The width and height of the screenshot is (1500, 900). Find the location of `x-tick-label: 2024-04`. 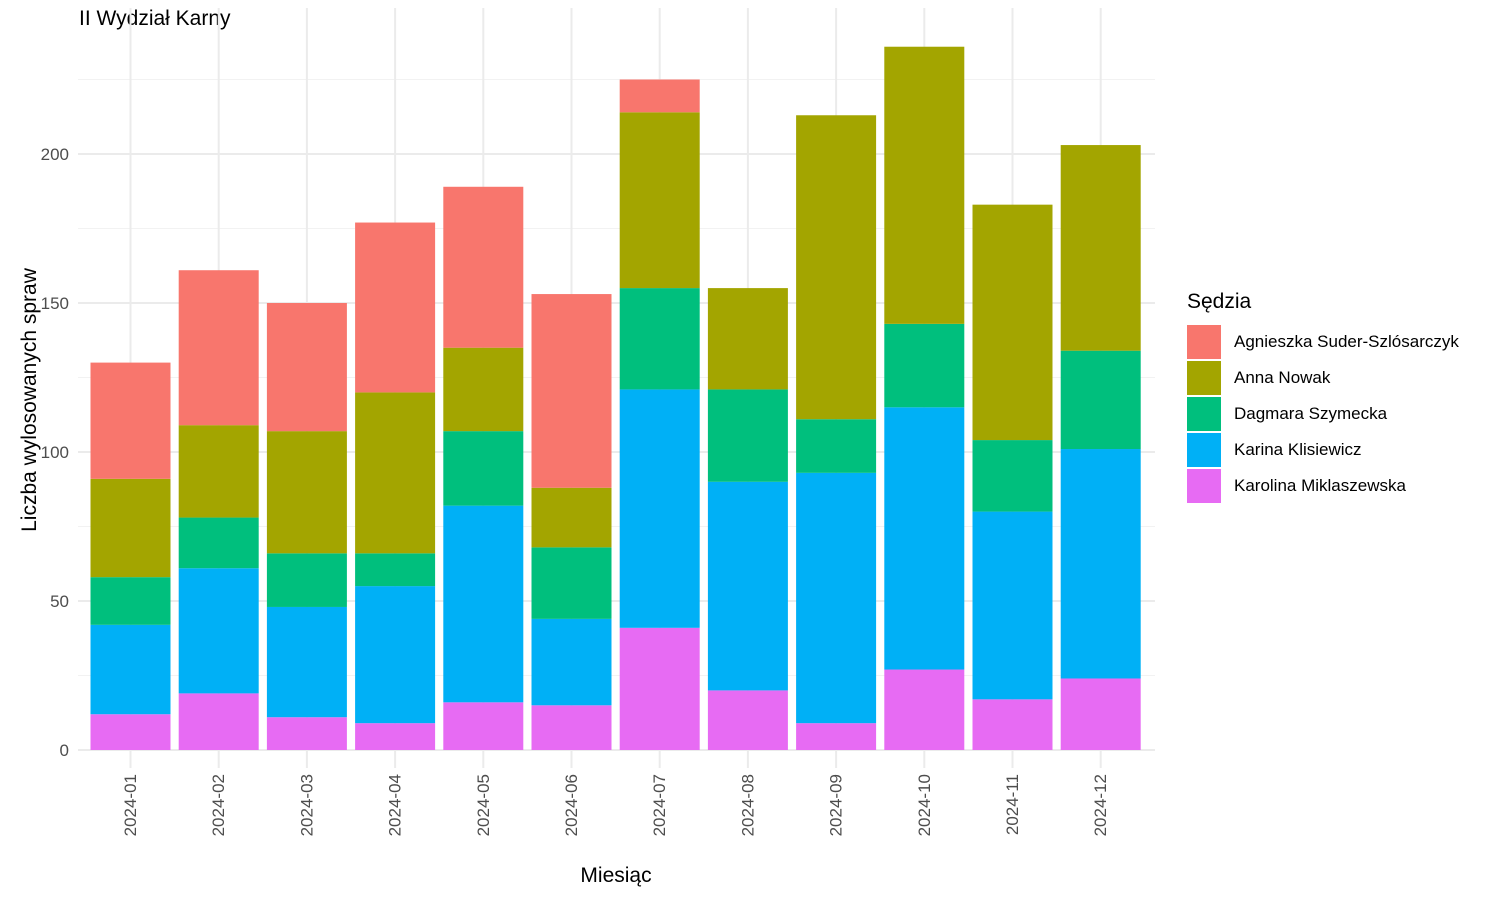

x-tick-label: 2024-04 is located at coordinates (395, 805).